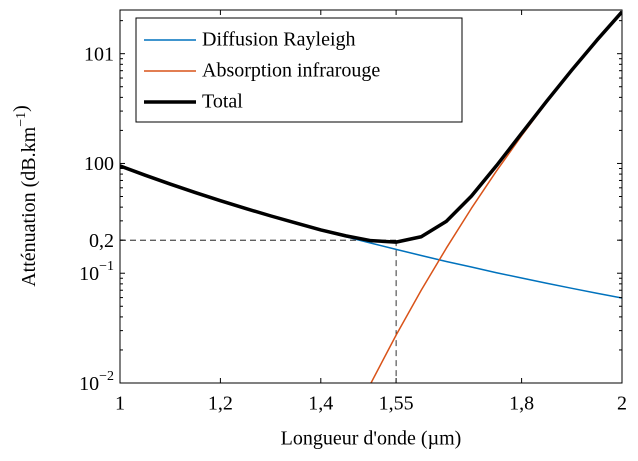  I want to click on y-tick-label: 101, so click(99, 54).